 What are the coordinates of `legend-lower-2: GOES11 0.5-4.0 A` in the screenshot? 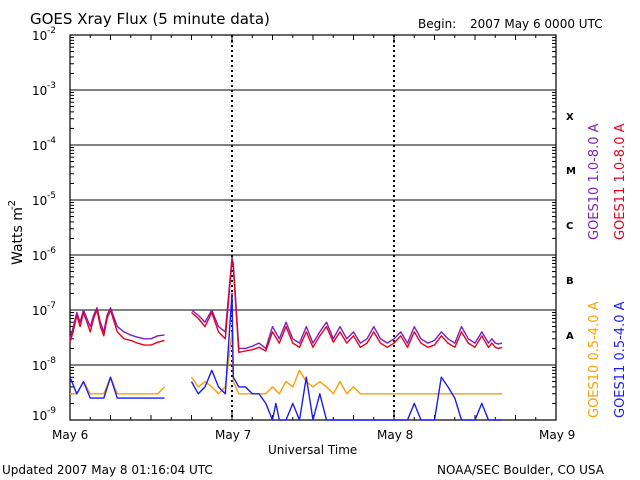 It's located at (620, 359).